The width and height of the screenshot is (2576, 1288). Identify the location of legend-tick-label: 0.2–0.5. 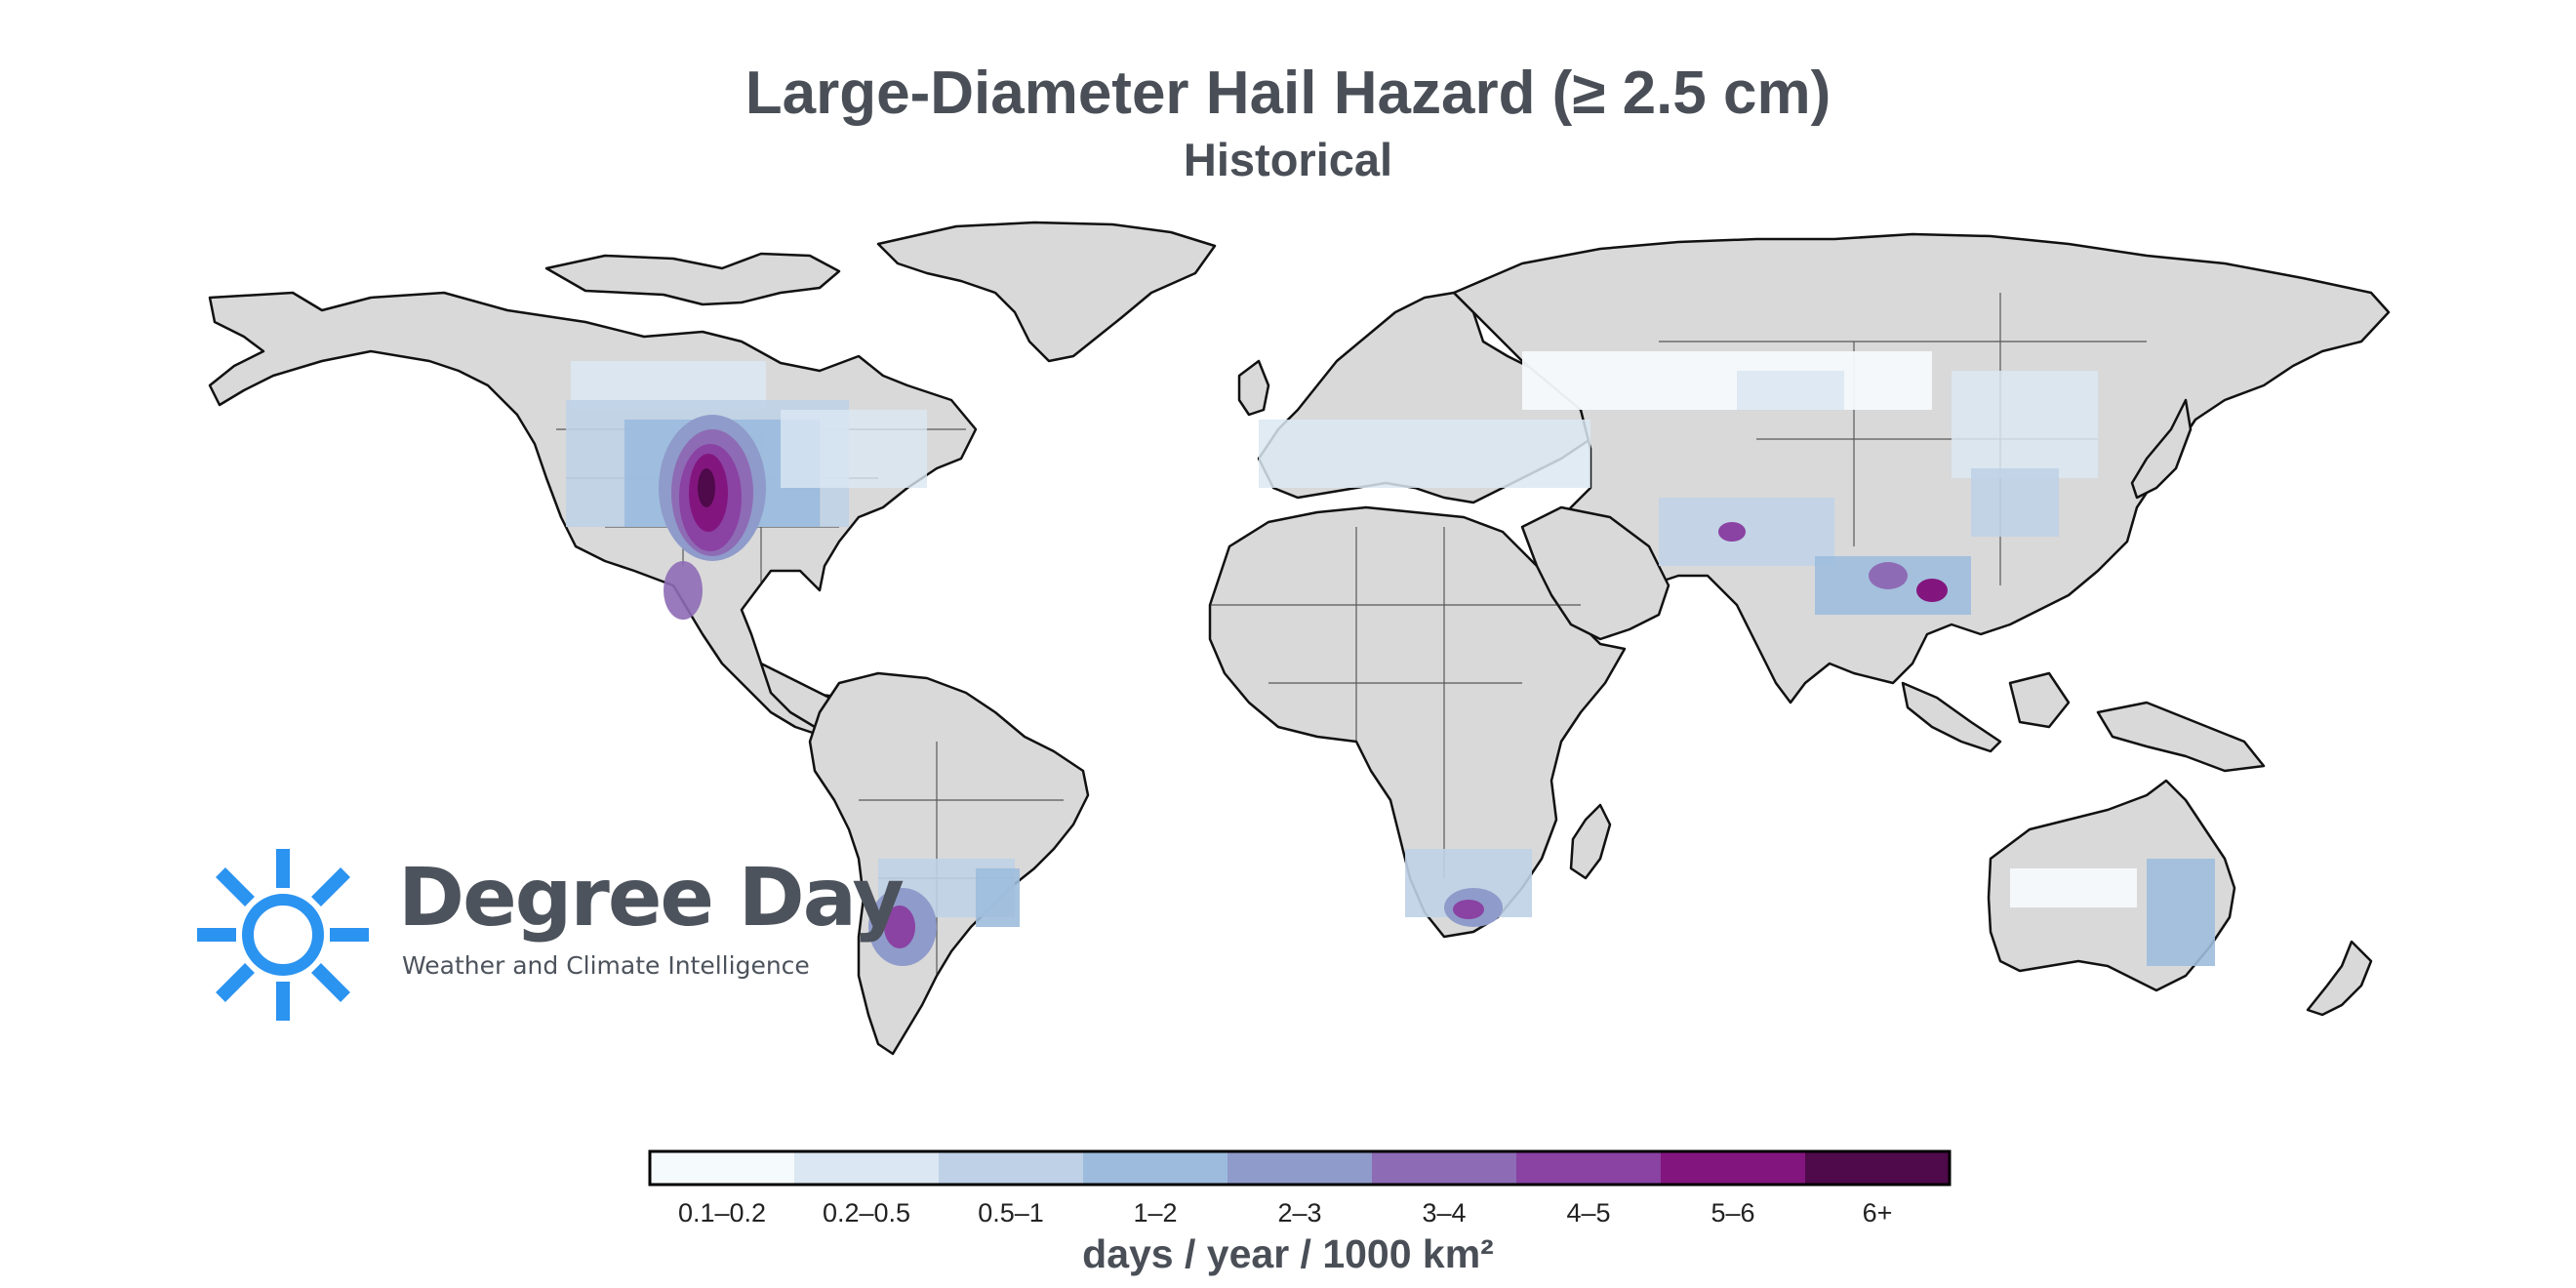
(866, 1213).